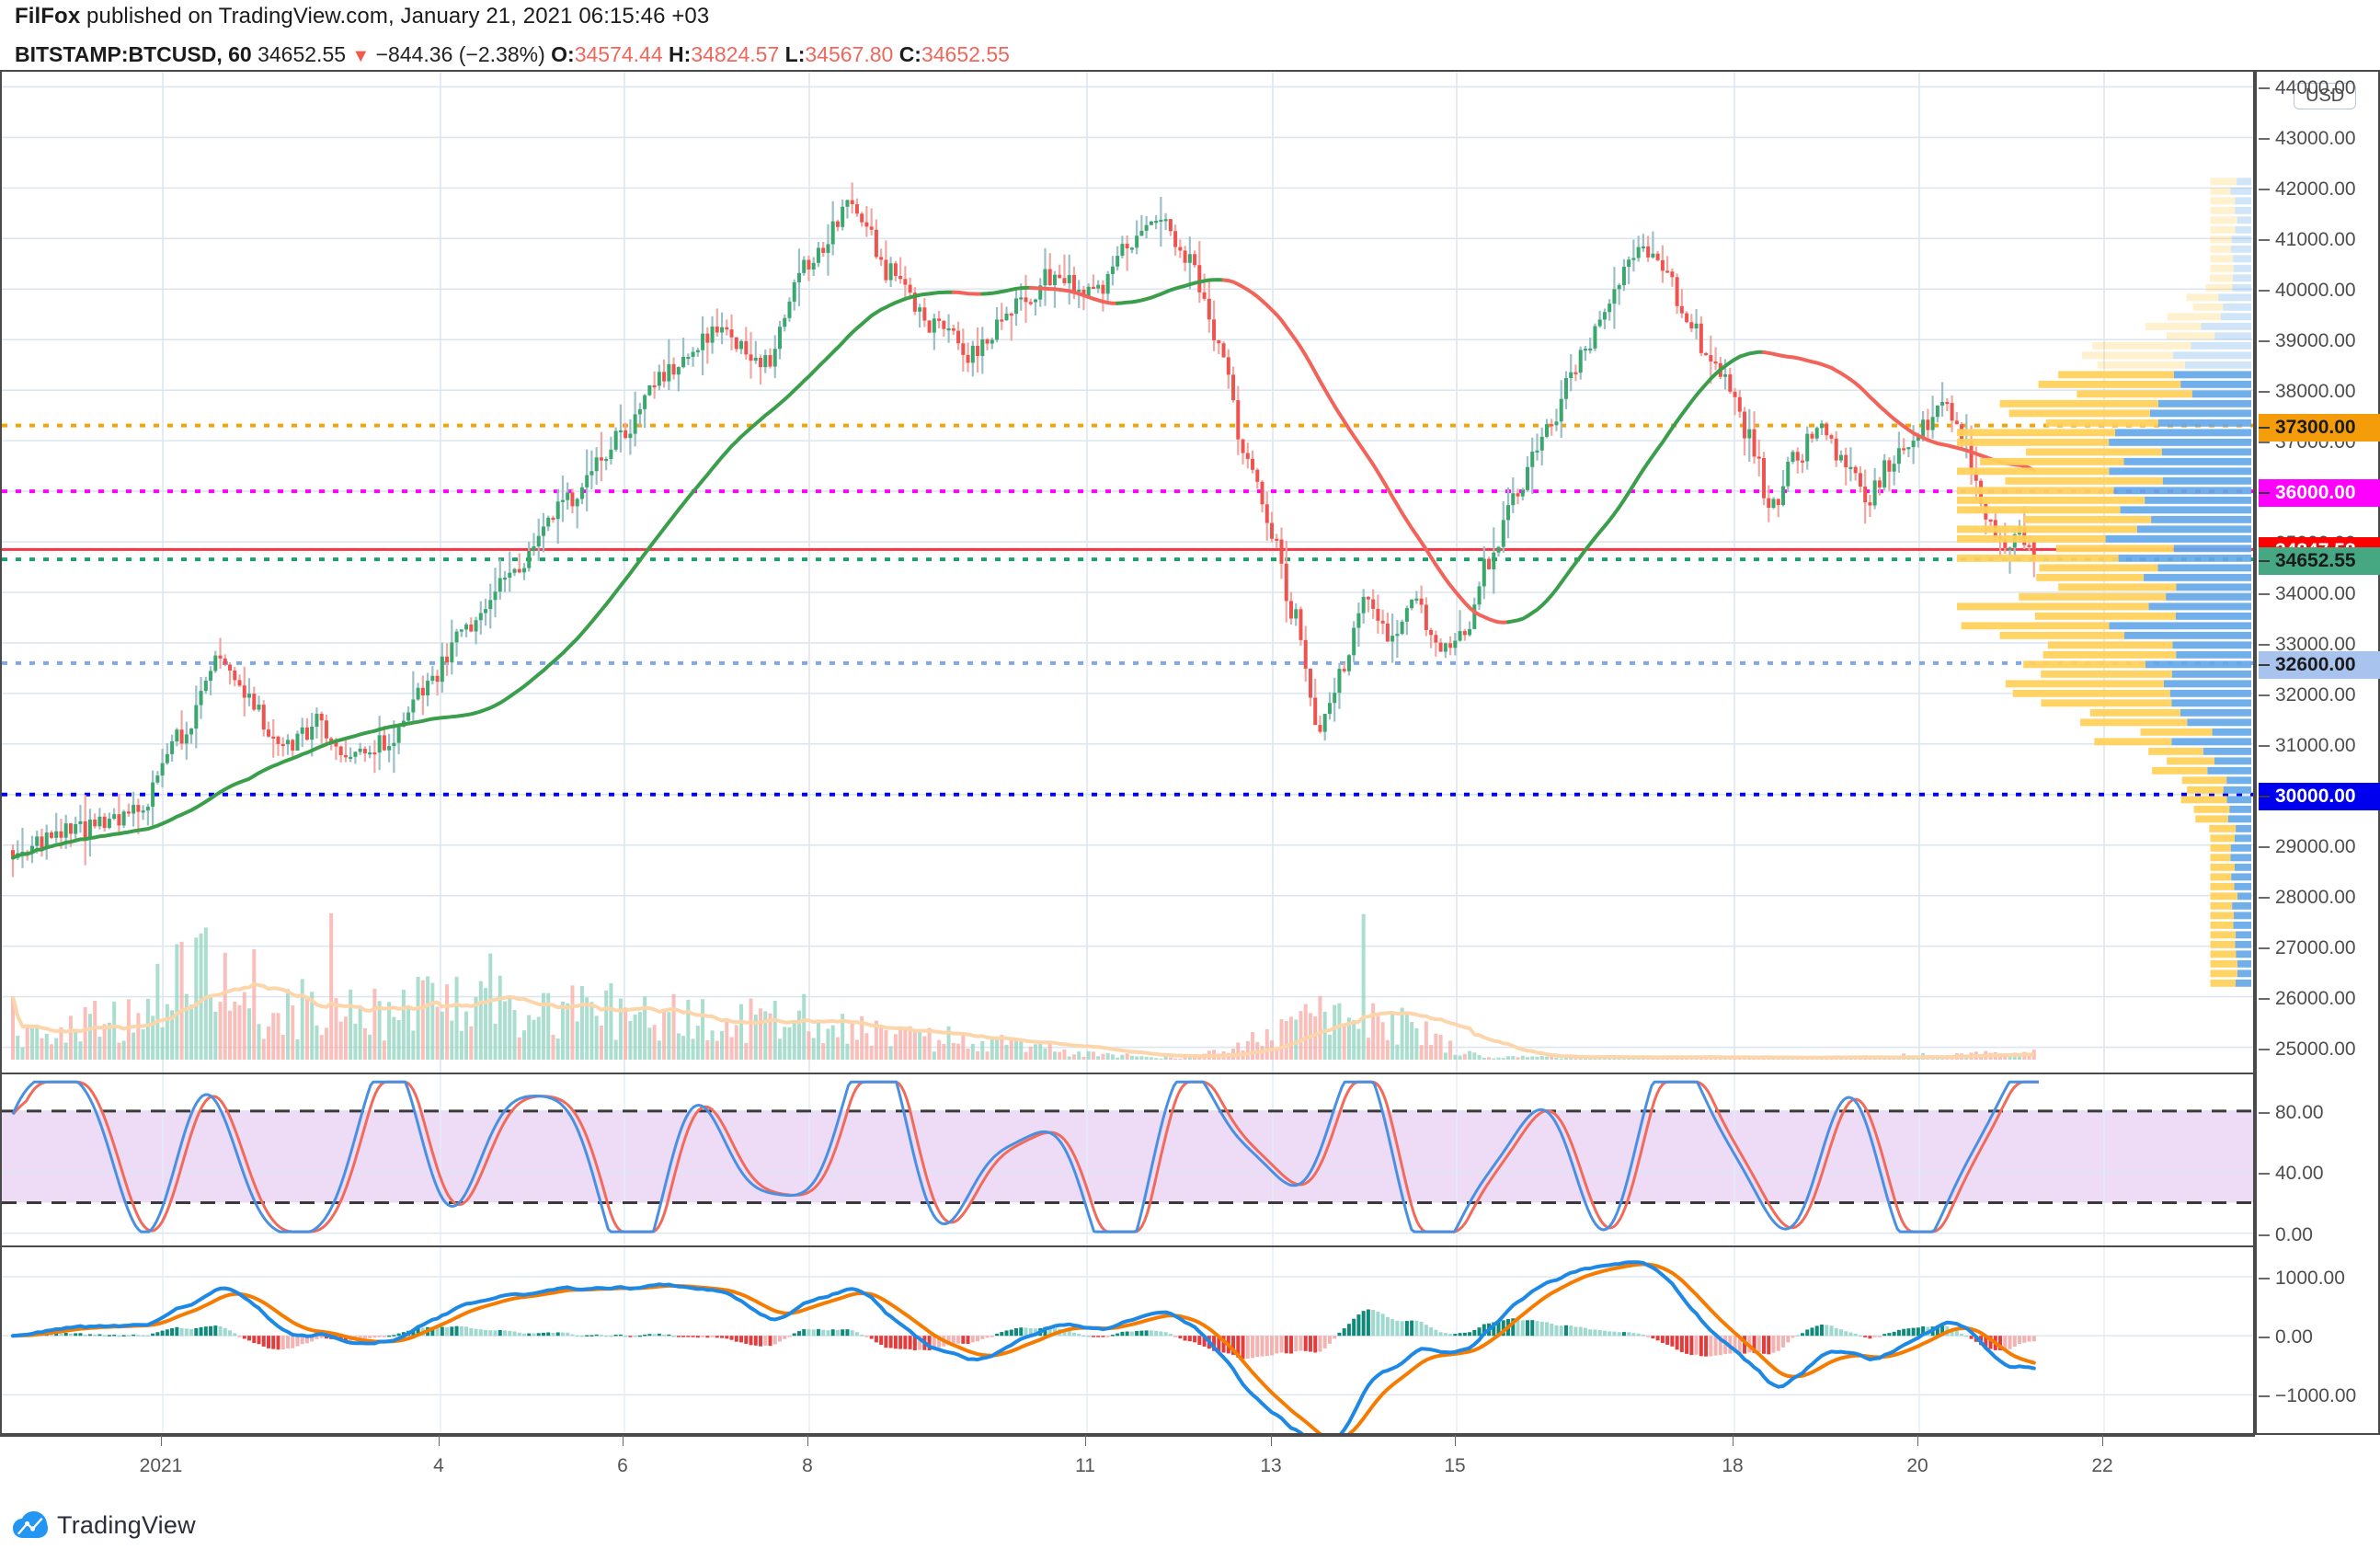 This screenshot has height=1549, width=2380. What do you see at coordinates (126, 1524) in the screenshot?
I see `tradingview-wordmark: TradingView` at bounding box center [126, 1524].